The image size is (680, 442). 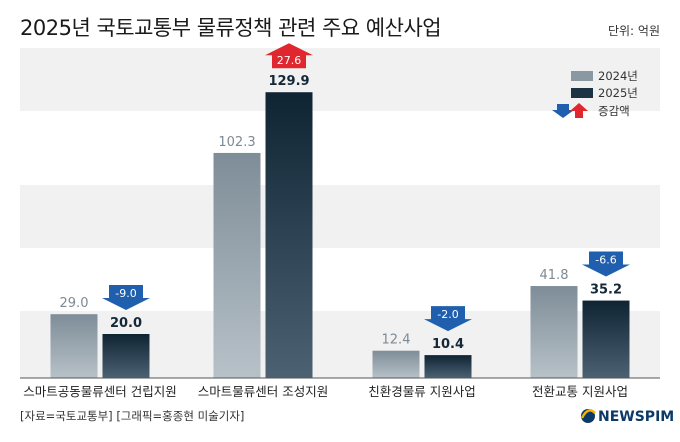 I want to click on data-label-2024: 29.0, so click(x=74, y=303).